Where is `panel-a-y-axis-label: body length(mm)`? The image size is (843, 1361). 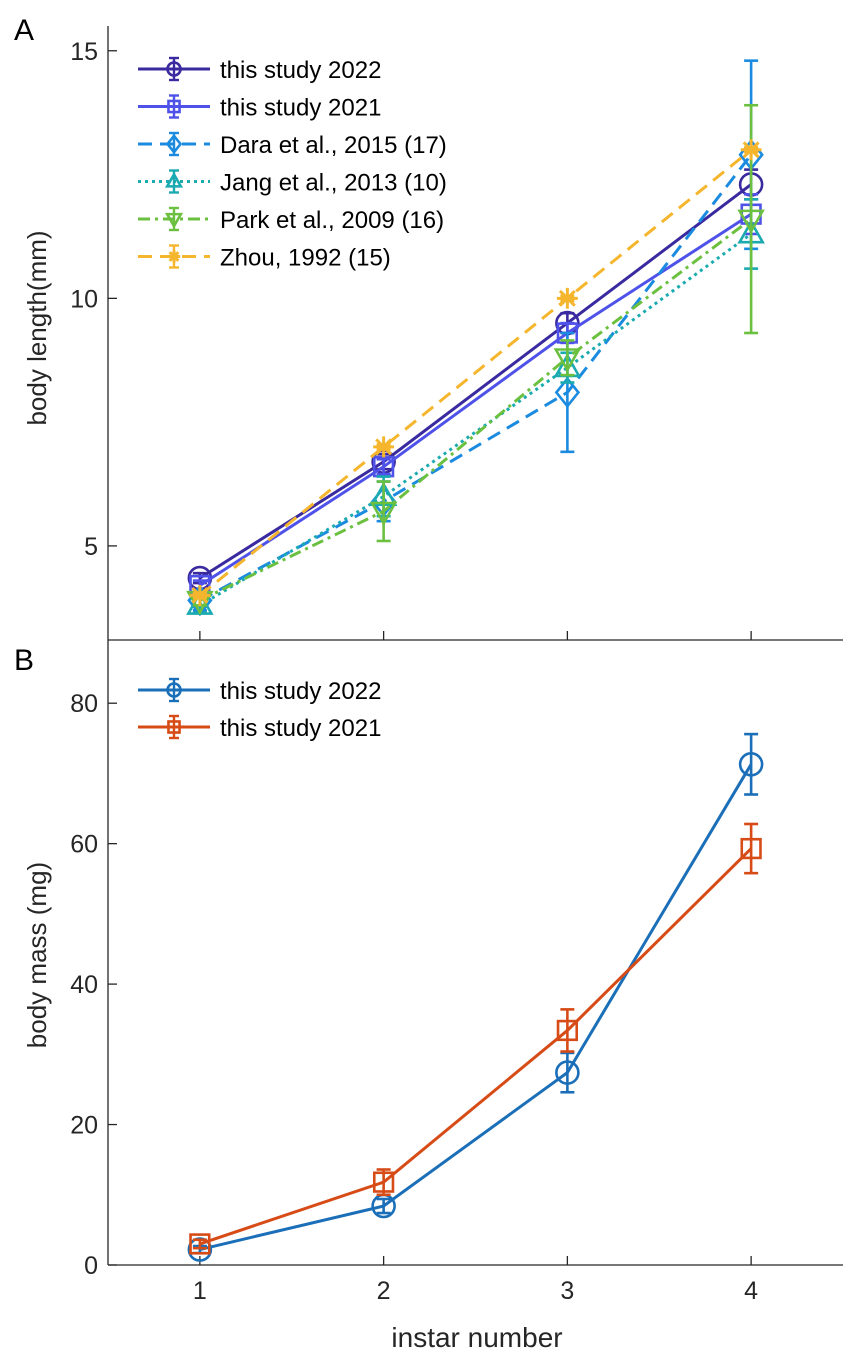 panel-a-y-axis-label: body length(mm) is located at coordinates (37, 327).